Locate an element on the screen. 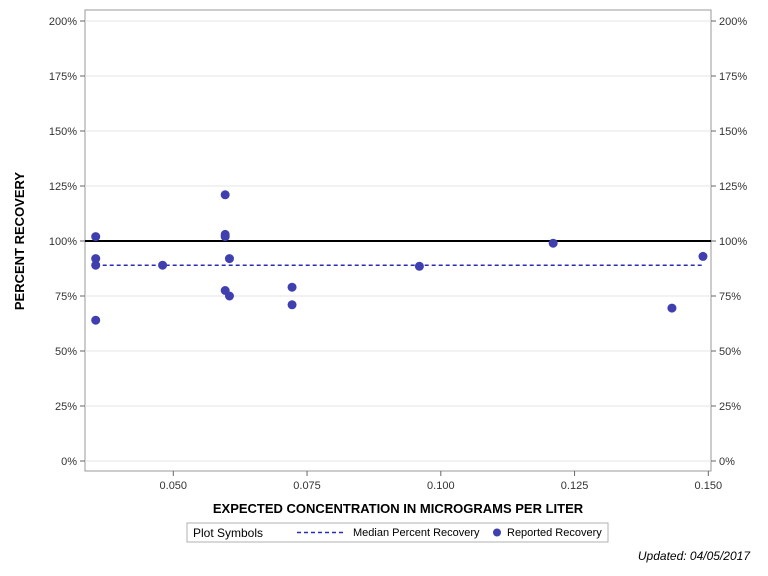  y-tick-label-left: 150% is located at coordinates (63, 132).